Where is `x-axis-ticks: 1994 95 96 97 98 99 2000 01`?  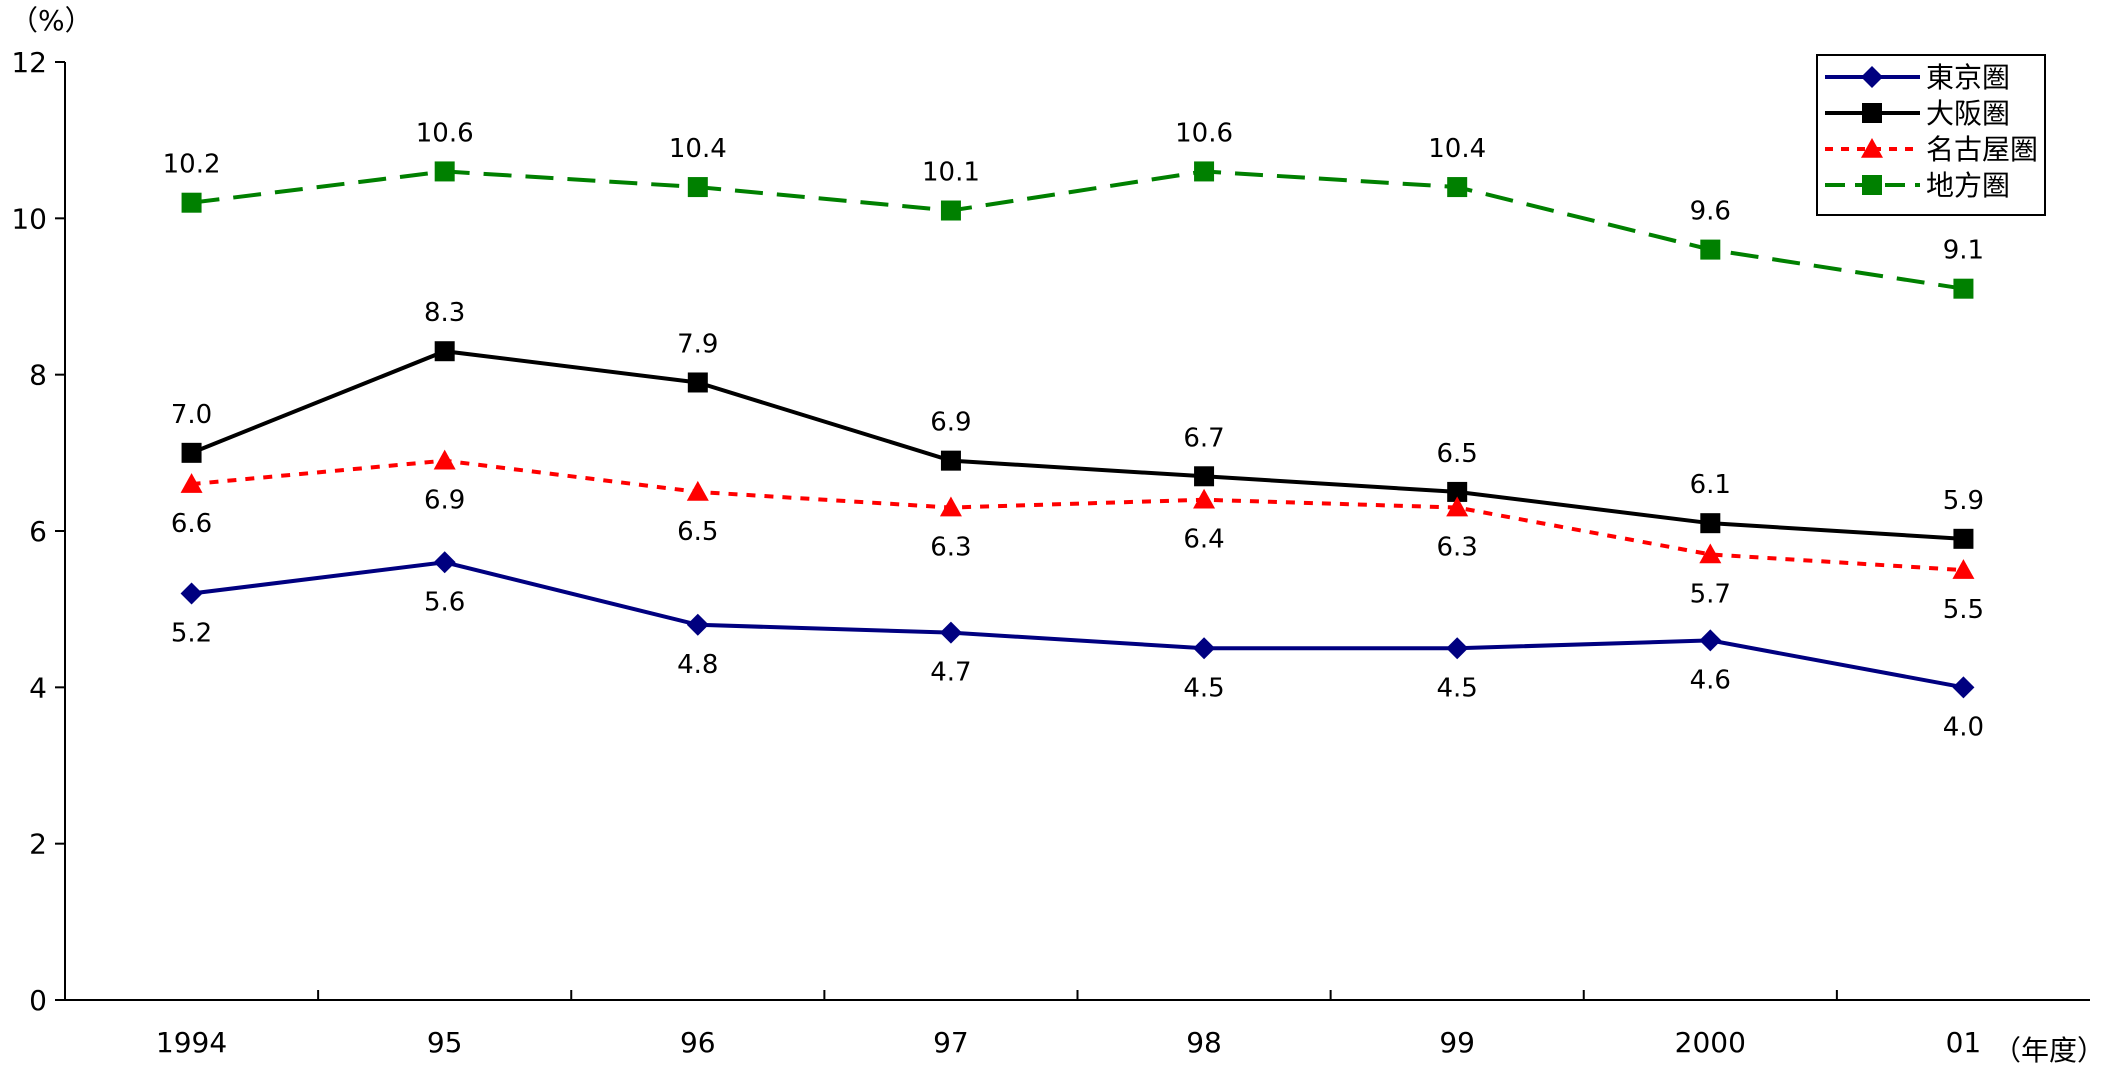
x-axis-ticks: 1994 95 96 97 98 99 2000 01 is located at coordinates (1068, 1024).